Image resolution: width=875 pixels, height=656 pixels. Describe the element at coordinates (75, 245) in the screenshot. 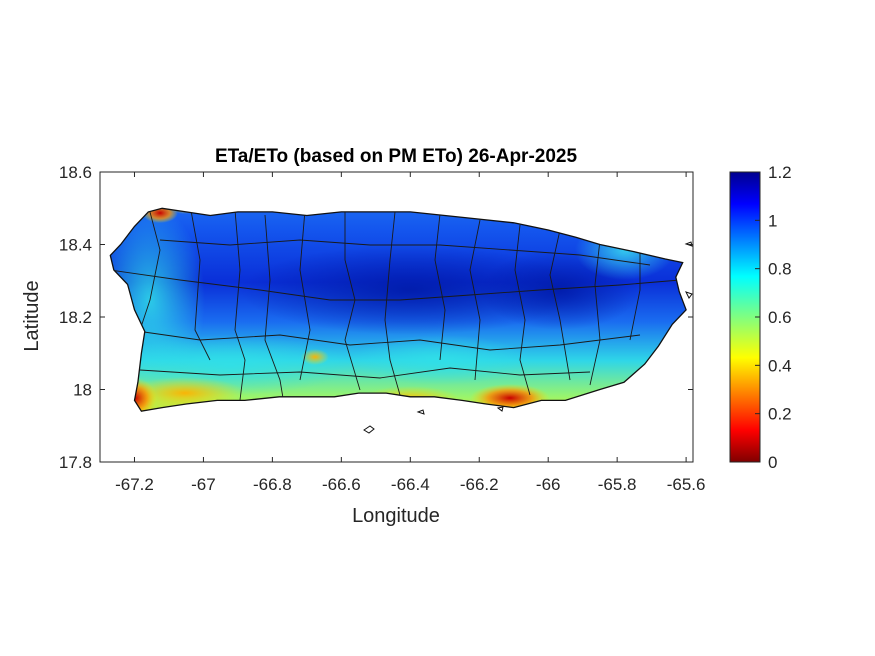

I see `y-tick-label: 18.4` at that location.